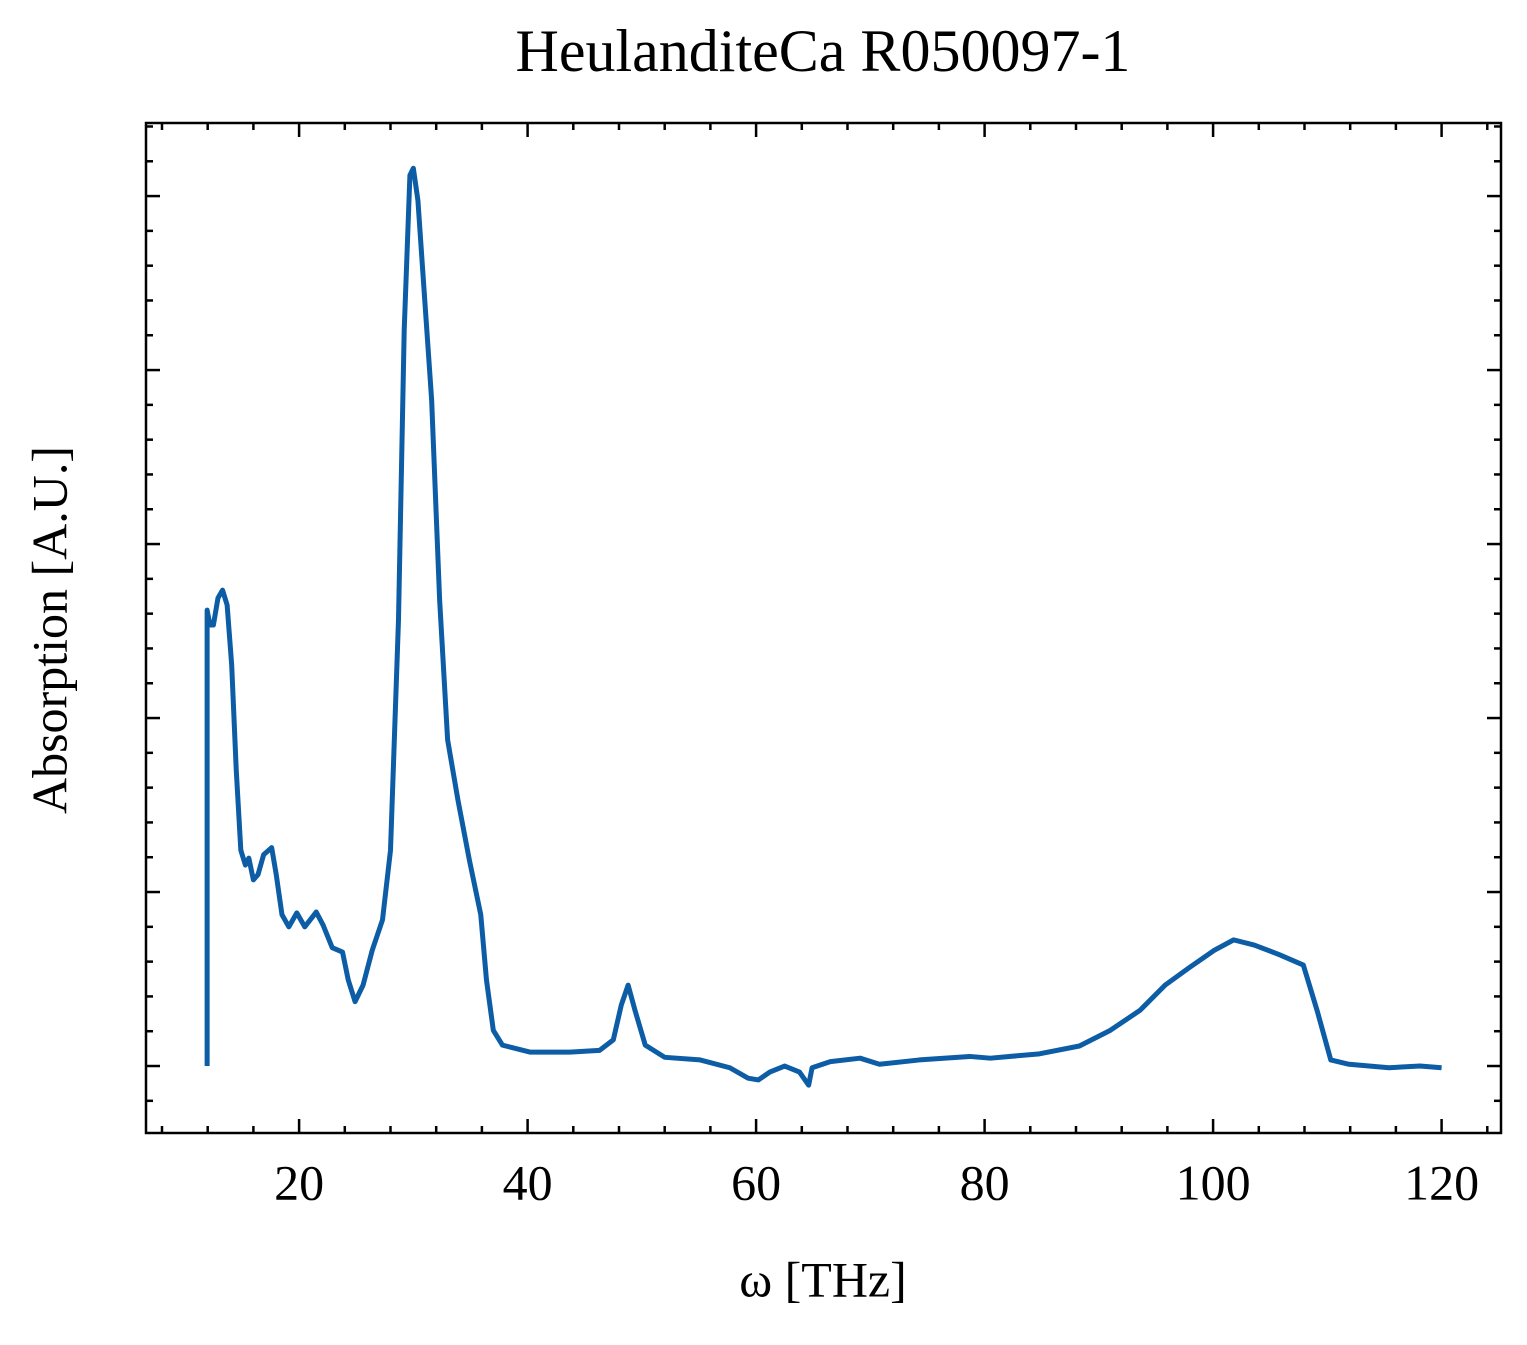 The height and width of the screenshot is (1345, 1527). Describe the element at coordinates (756, 1182) in the screenshot. I see `x-tick-label: 60` at that location.